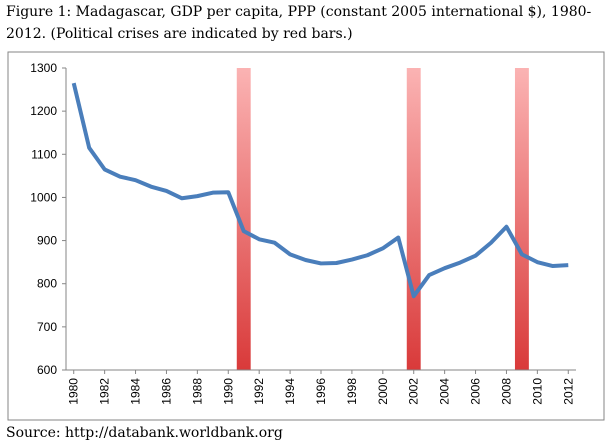  I want to click on y-tick-label: 700, so click(47, 327).